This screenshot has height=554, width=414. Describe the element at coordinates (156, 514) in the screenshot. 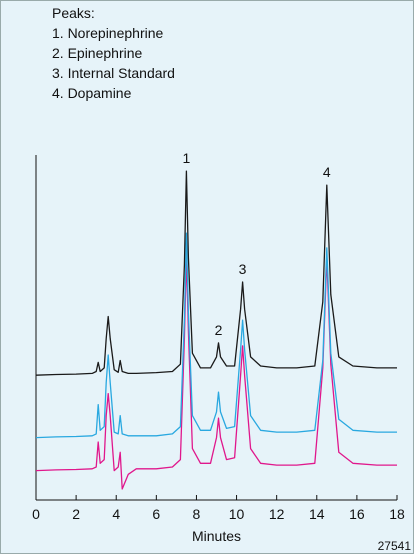

I see `x-tick-label: 6` at that location.